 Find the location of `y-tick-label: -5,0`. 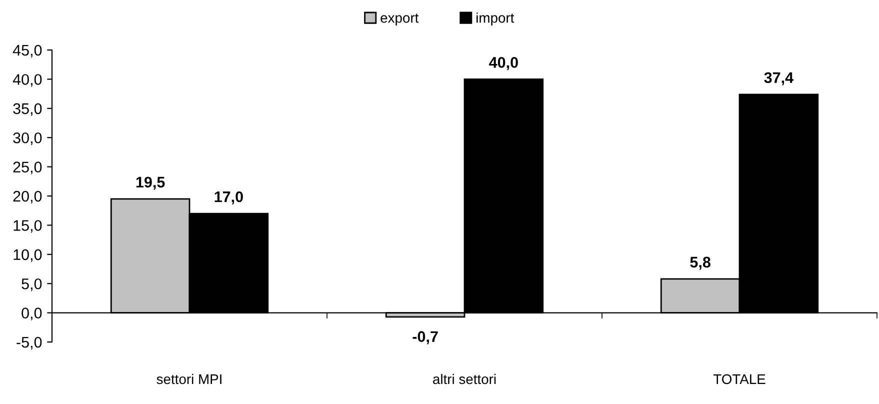

y-tick-label: -5,0 is located at coordinates (29, 343).